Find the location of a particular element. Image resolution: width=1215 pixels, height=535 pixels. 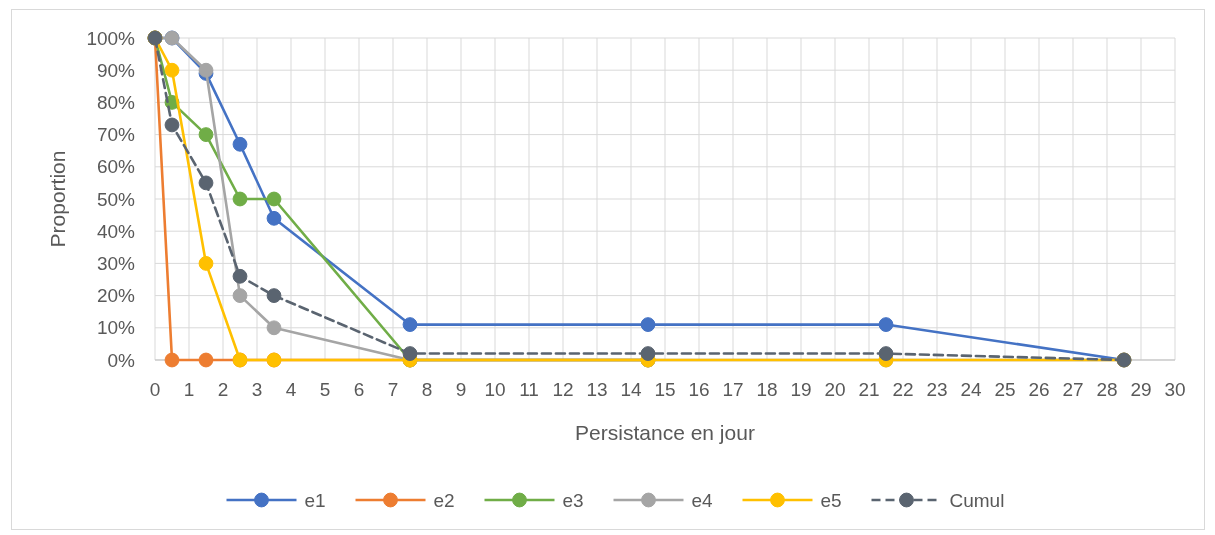

legend-label: Cumul is located at coordinates (977, 500).